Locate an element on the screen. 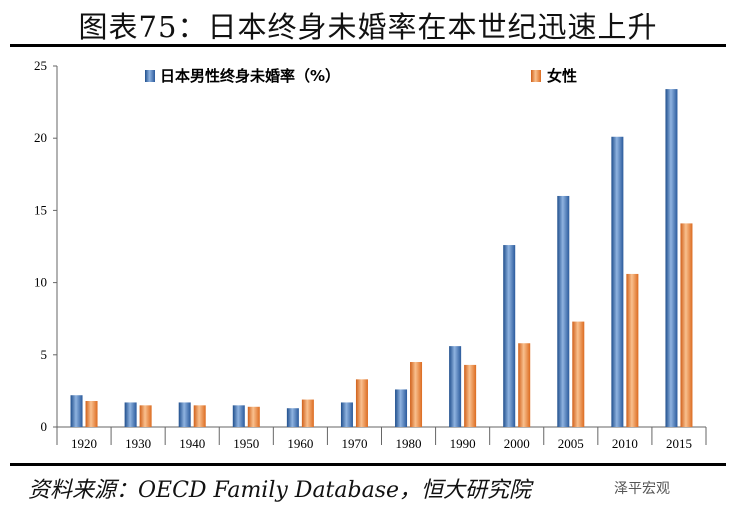 Image resolution: width=736 pixels, height=520 pixels. y-tick-label: 15 is located at coordinates (40, 209).